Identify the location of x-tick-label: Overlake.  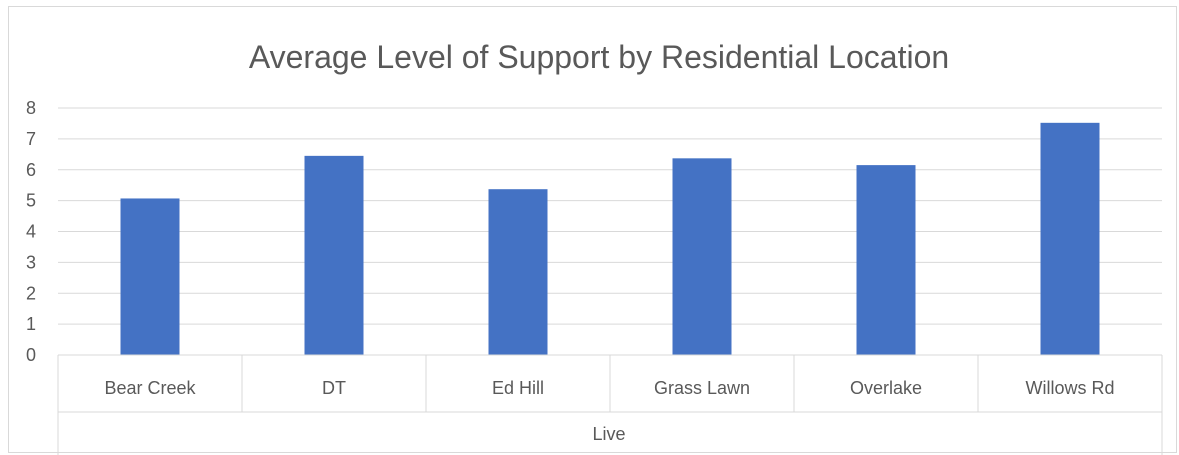
(886, 388).